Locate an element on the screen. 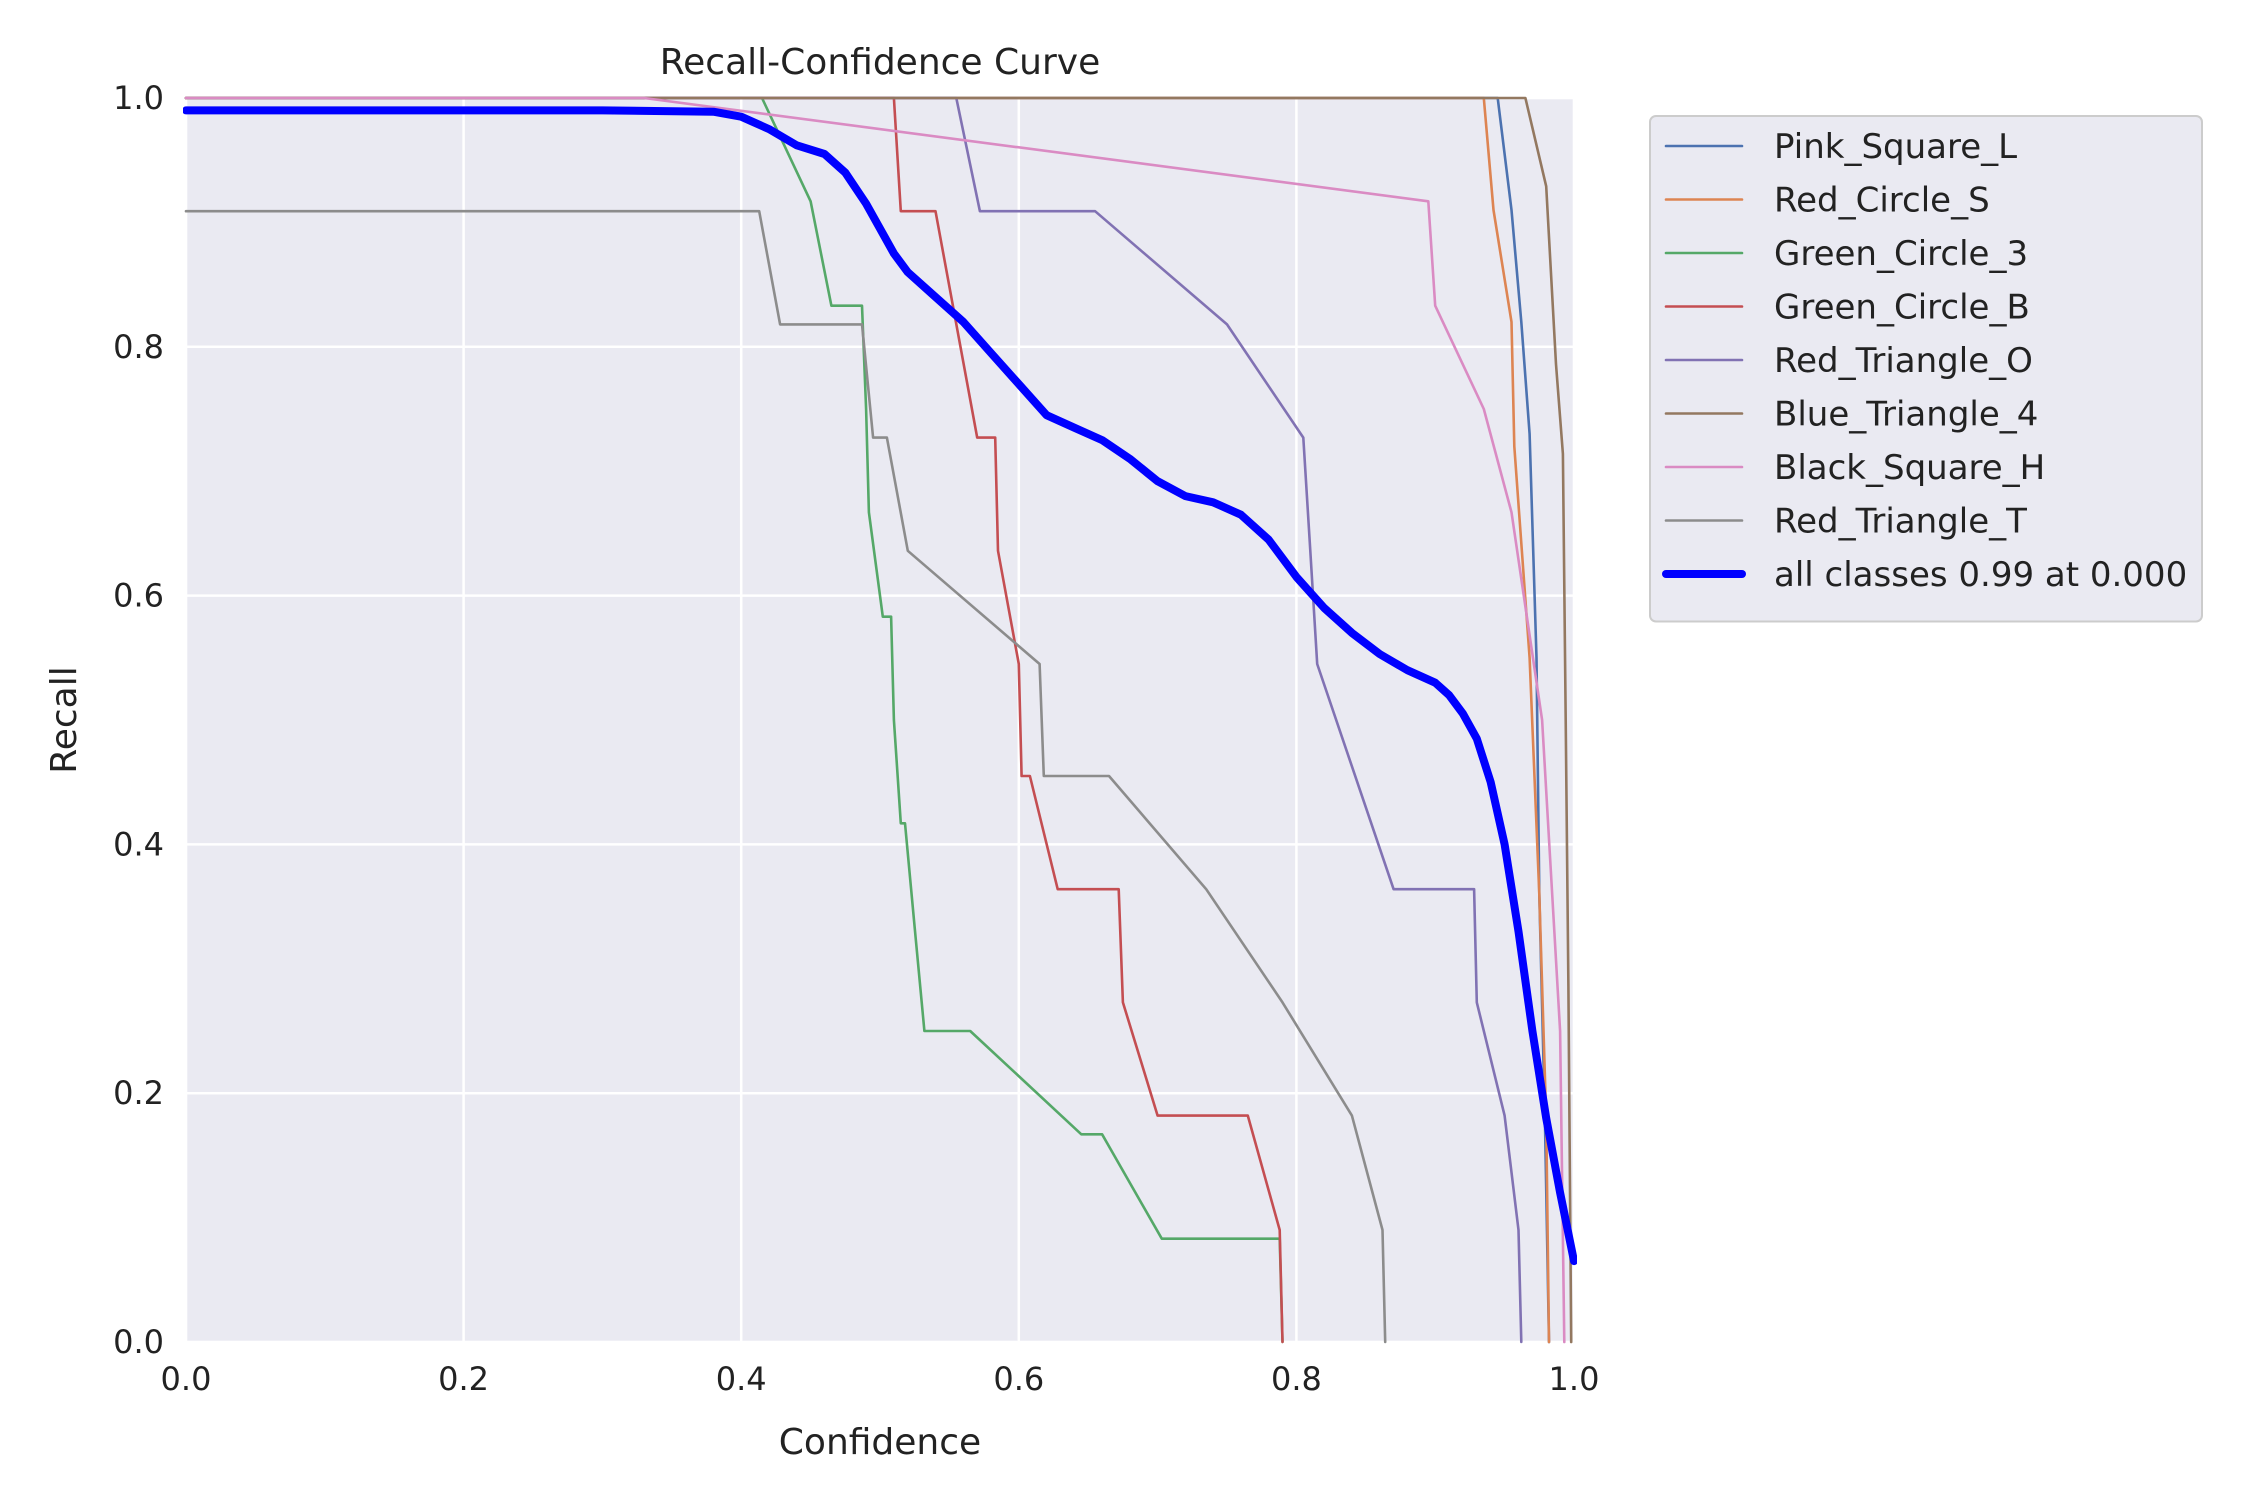 This screenshot has width=2250, height=1505. x-tick-label: 0.2 is located at coordinates (463, 1379).